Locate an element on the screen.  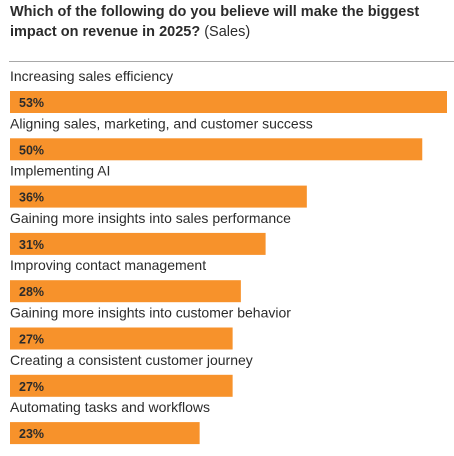
category-label: Automating tasks and workflows is located at coordinates (110, 407).